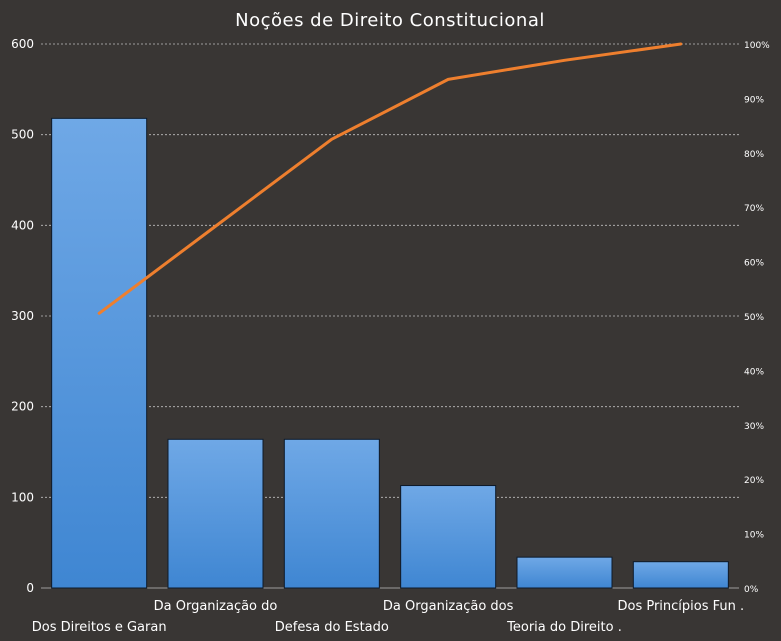 This screenshot has height=641, width=781. What do you see at coordinates (754, 372) in the screenshot?
I see `y2-tick-label: 40%` at bounding box center [754, 372].